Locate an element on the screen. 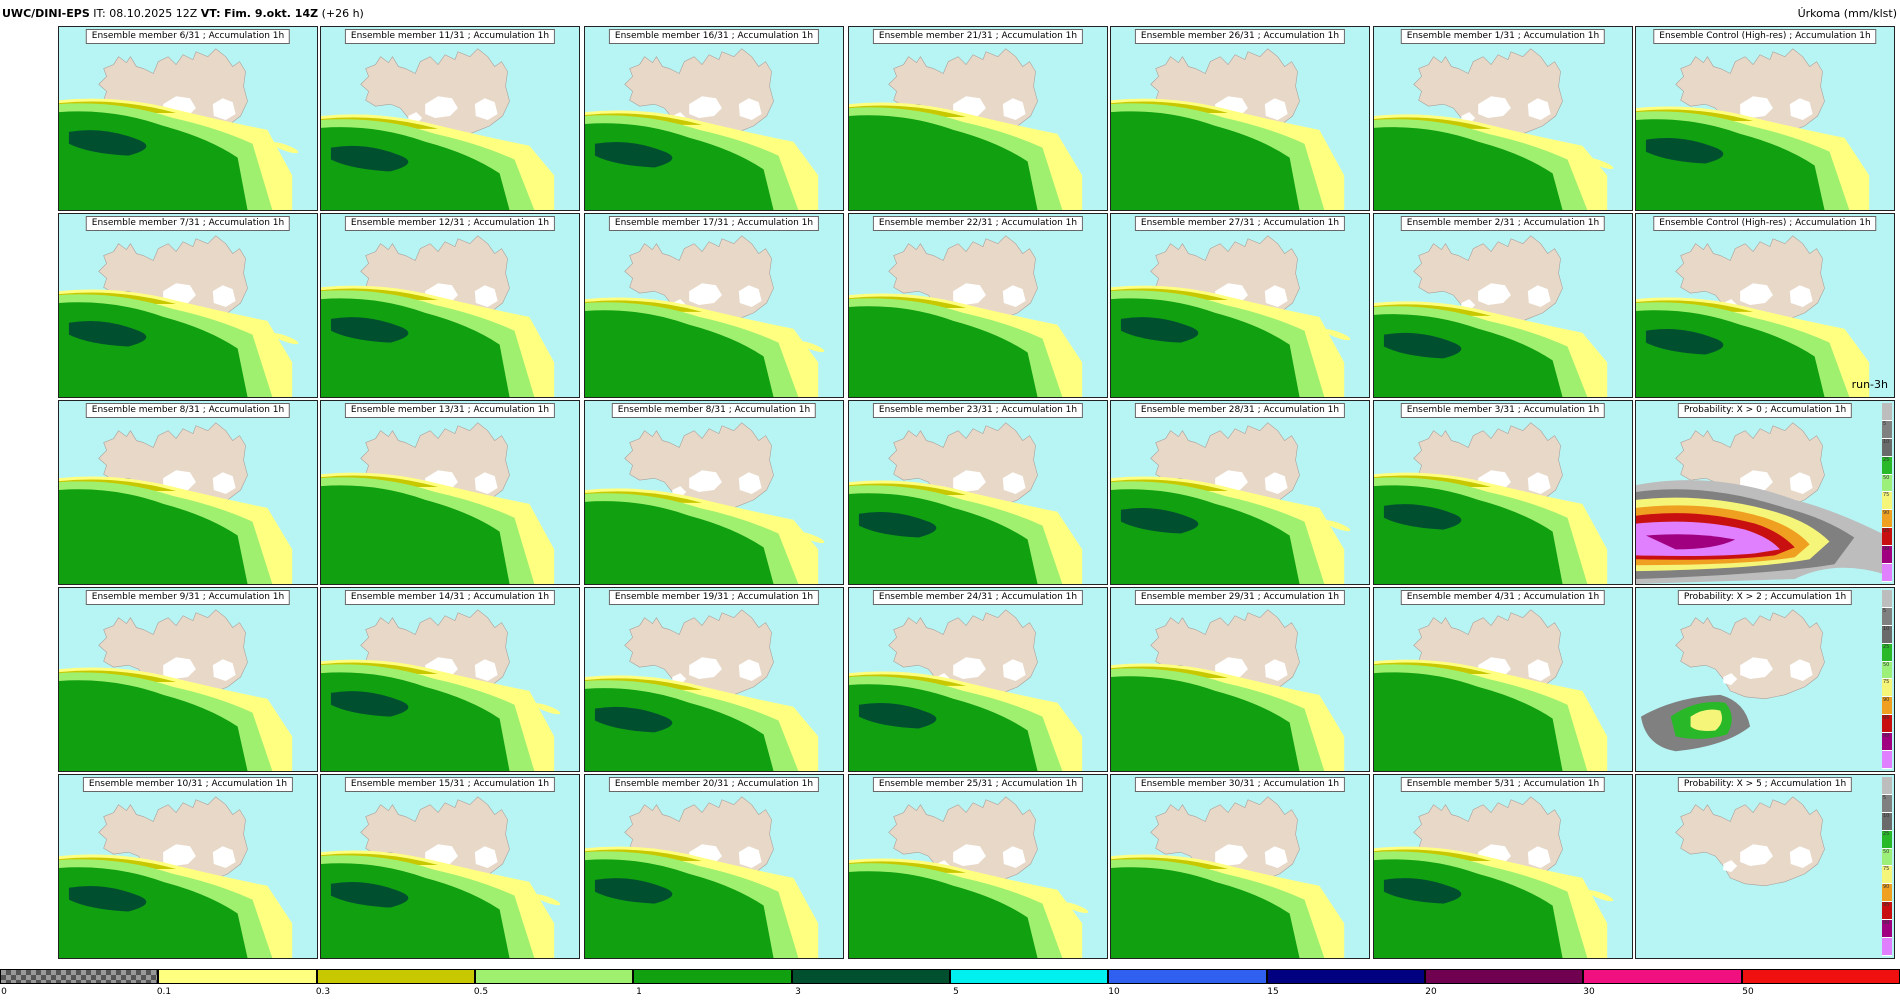 This screenshot has width=1900, height=1000. ensemble-member-map-panel: Ensemble member 13/31 ; Accumulation 1h is located at coordinates (450, 492).